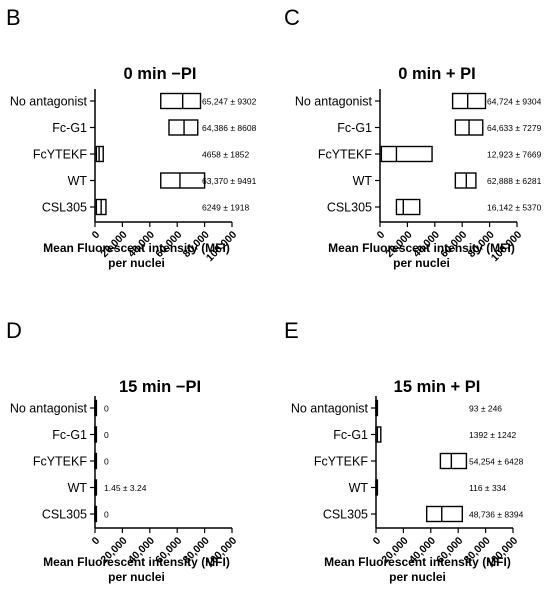 Image resolution: width=550 pixels, height=613 pixels. Describe the element at coordinates (225, 208) in the screenshot. I see `data-label: 6249 ± 1918` at that location.